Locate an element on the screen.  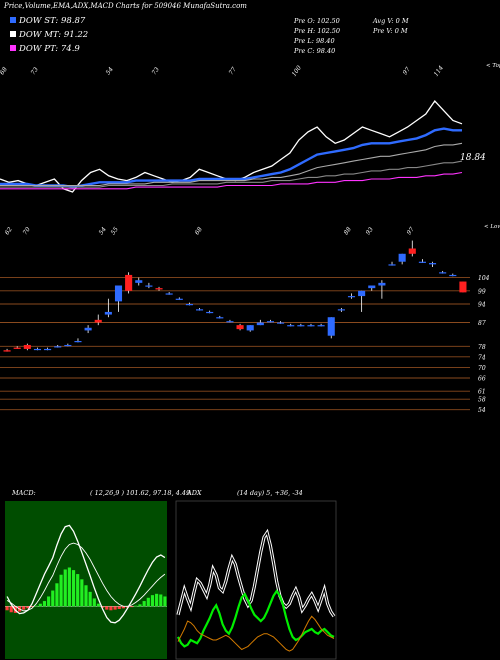
macd-title: MACD: is located at coordinates (23, 493).